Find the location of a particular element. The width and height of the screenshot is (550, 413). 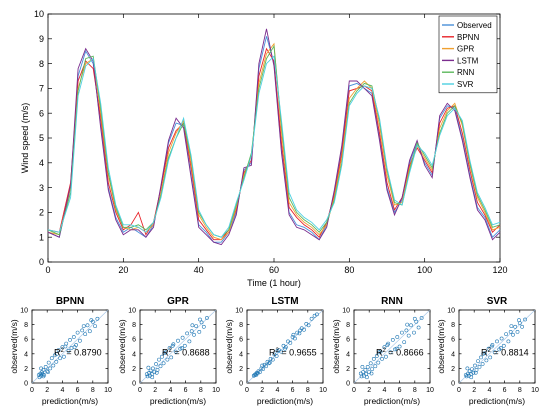

scatter-title: SVR is located at coordinates (497, 301).